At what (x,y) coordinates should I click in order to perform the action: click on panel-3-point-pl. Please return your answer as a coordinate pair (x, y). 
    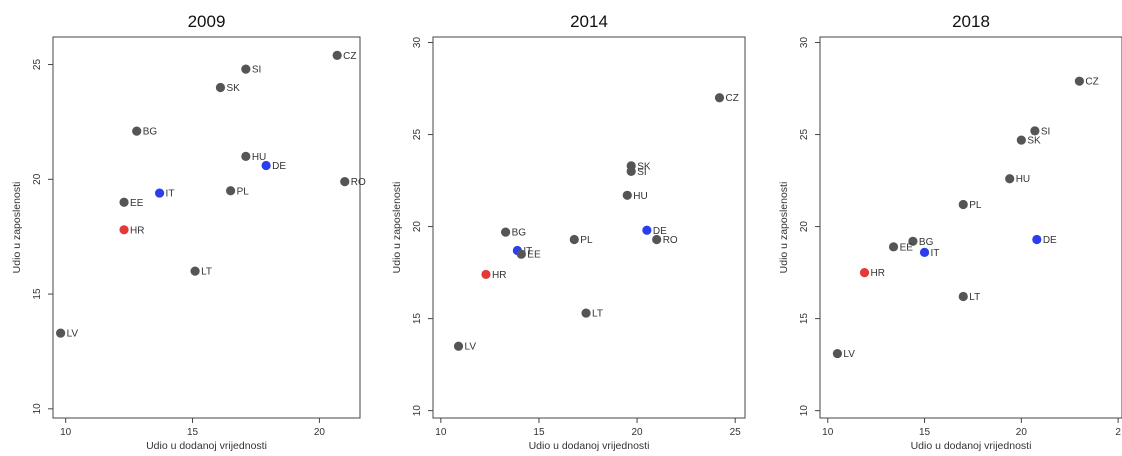
    Looking at the image, I should click on (963, 204).